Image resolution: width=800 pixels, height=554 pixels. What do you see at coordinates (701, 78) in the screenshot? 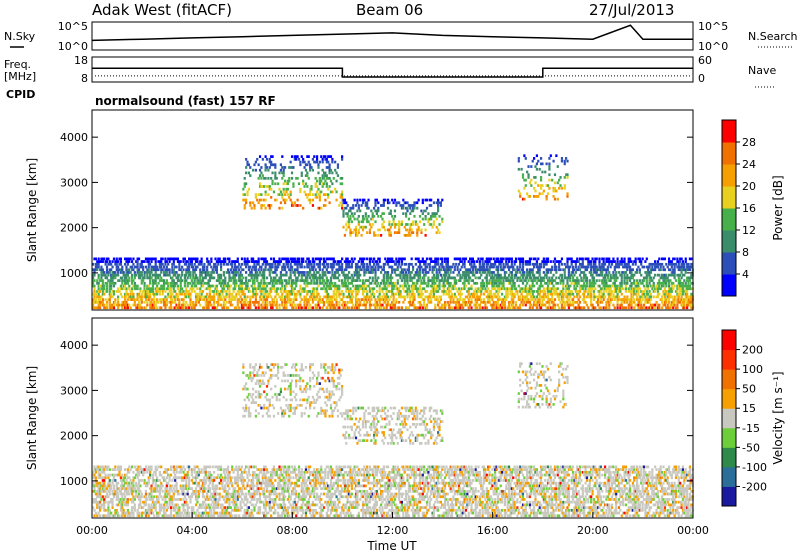
I see `nave-right-tick-bottom: 0` at bounding box center [701, 78].